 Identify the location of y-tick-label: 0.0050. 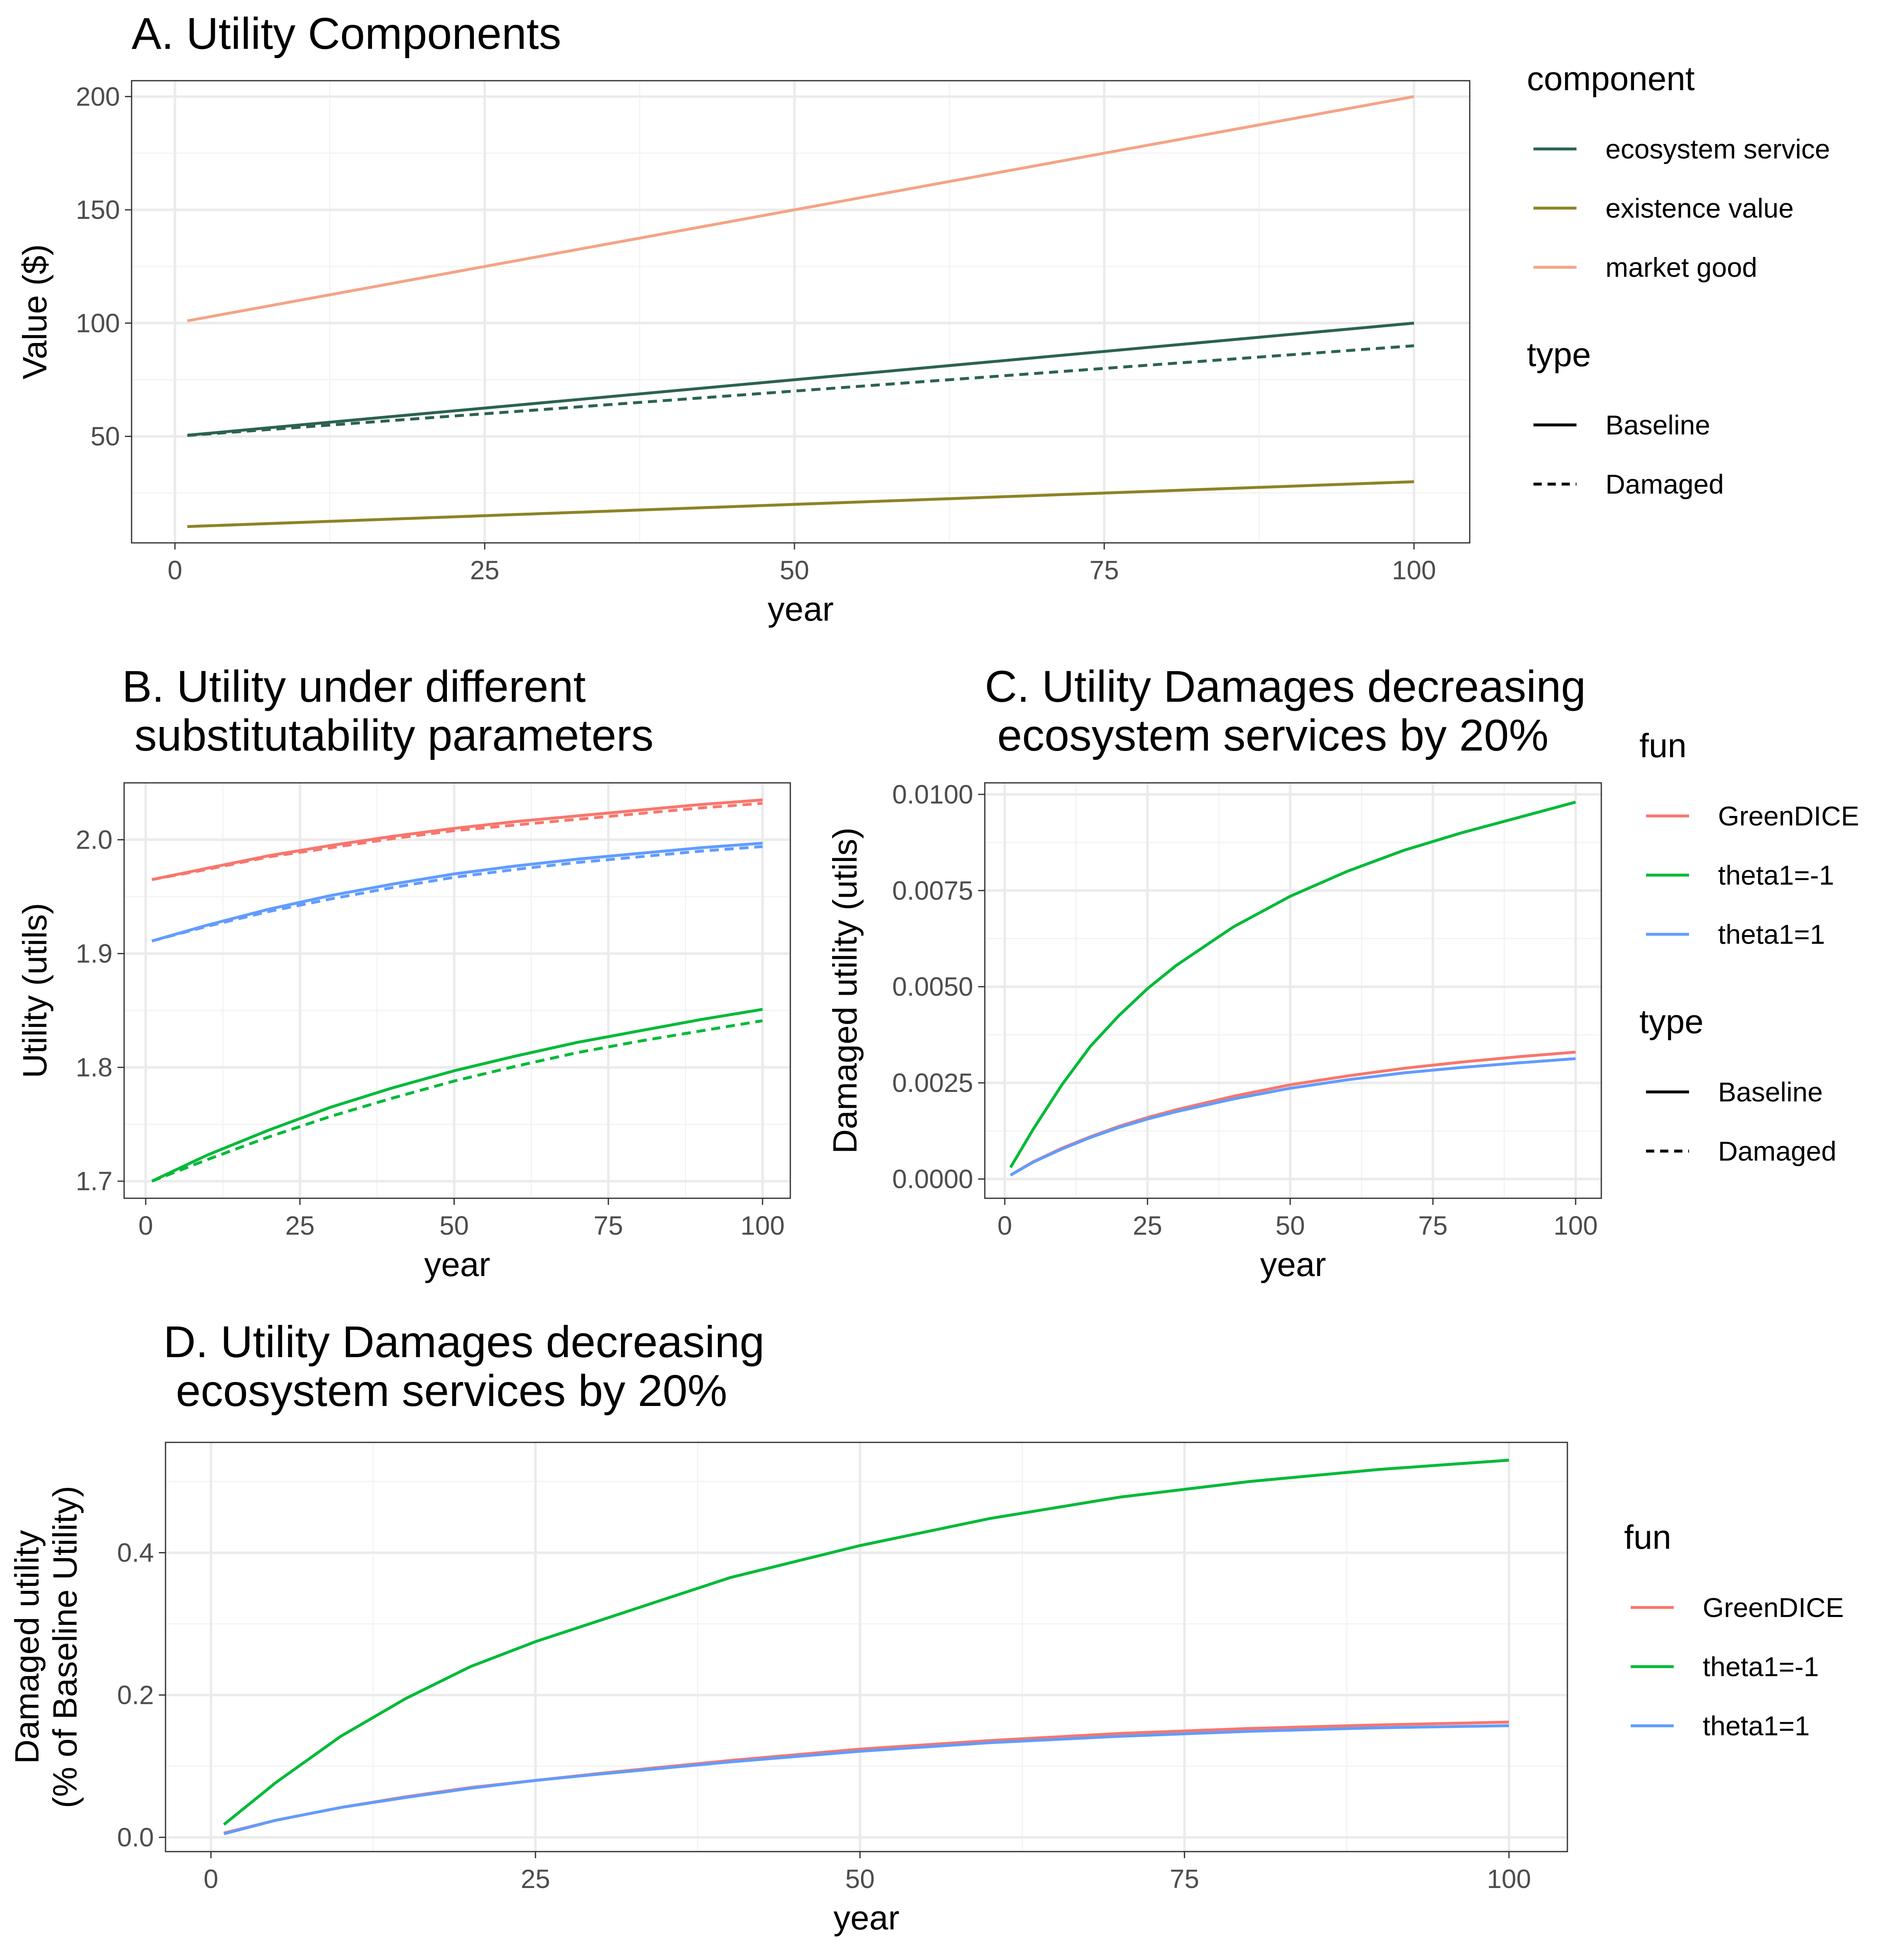
(932, 987).